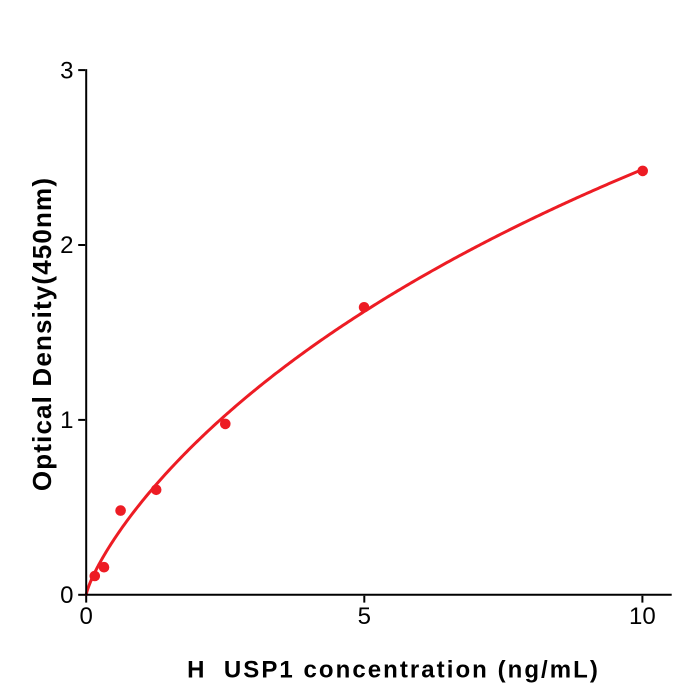 Image resolution: width=700 pixels, height=700 pixels. I want to click on svg-text: Optical Density(450nm), so click(42, 334).